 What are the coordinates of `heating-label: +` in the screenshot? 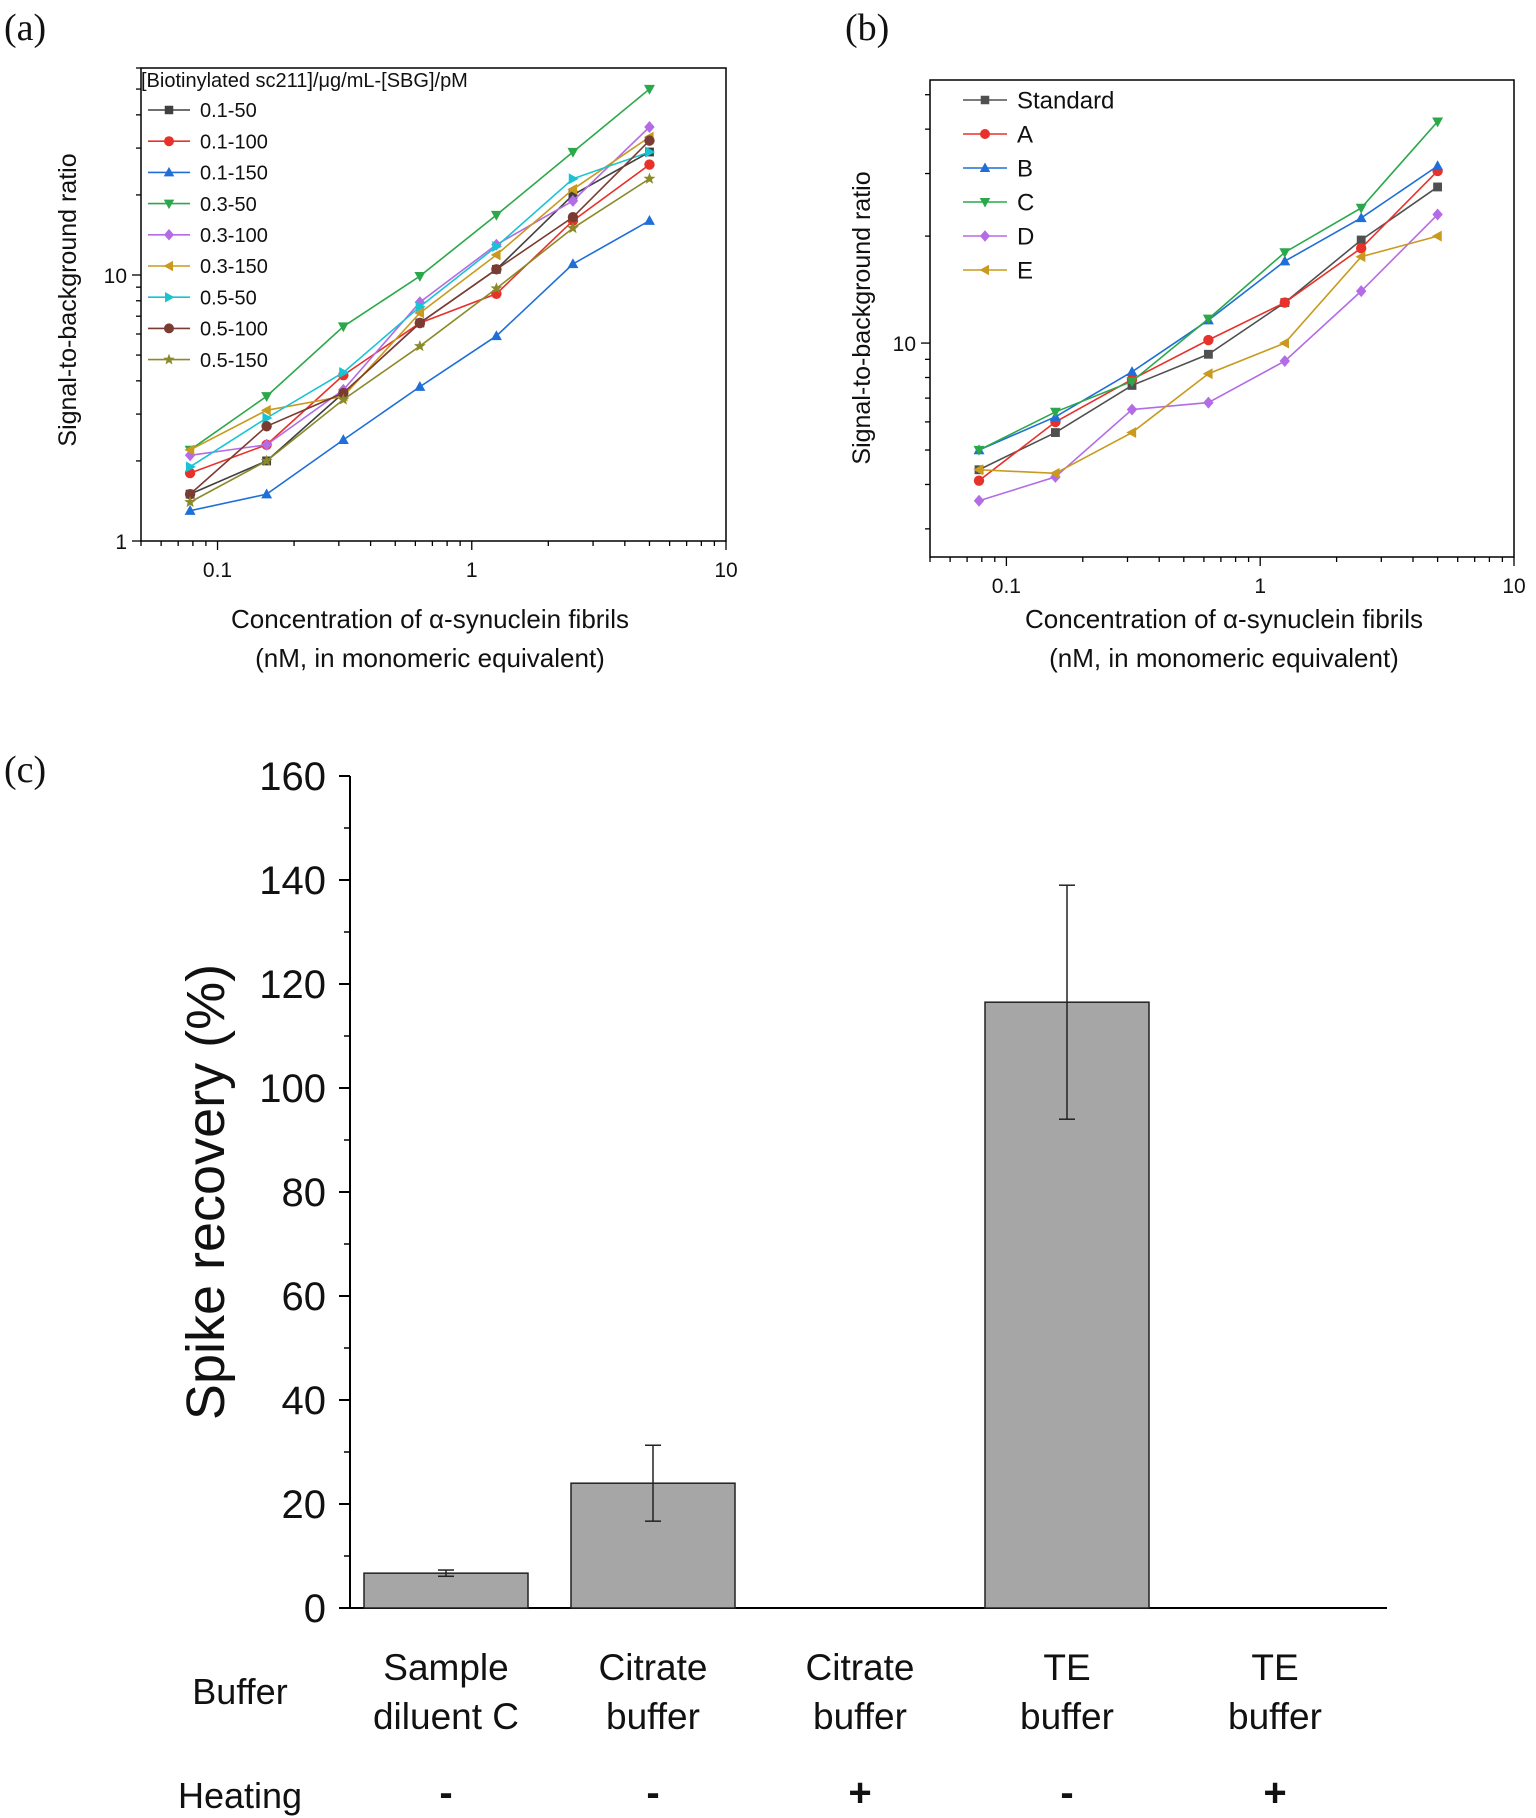 It's located at (859, 1793).